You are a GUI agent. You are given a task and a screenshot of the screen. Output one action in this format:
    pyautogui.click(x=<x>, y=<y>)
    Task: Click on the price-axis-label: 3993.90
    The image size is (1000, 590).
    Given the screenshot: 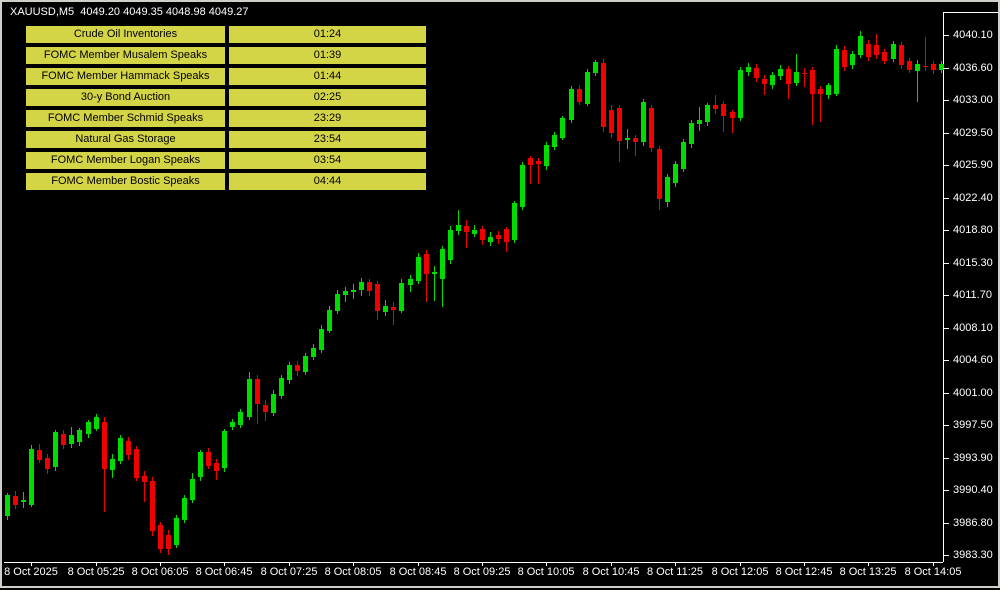 What is the action you would take?
    pyautogui.click(x=973, y=458)
    